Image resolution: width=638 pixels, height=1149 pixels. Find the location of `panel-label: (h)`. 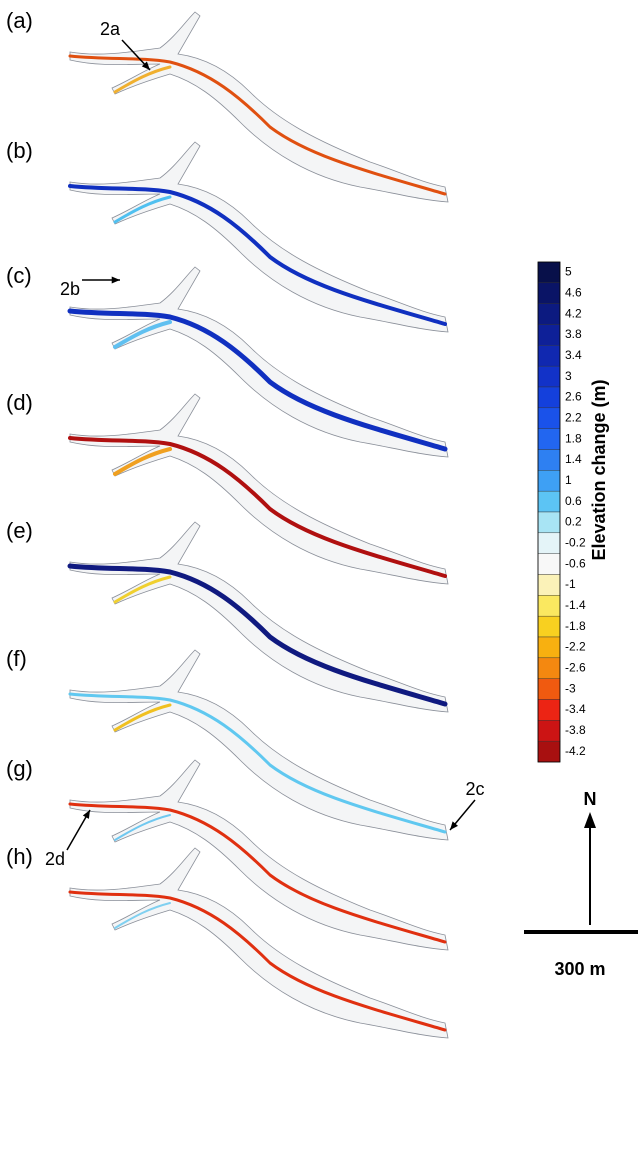

panel-label: (h) is located at coordinates (19, 856).